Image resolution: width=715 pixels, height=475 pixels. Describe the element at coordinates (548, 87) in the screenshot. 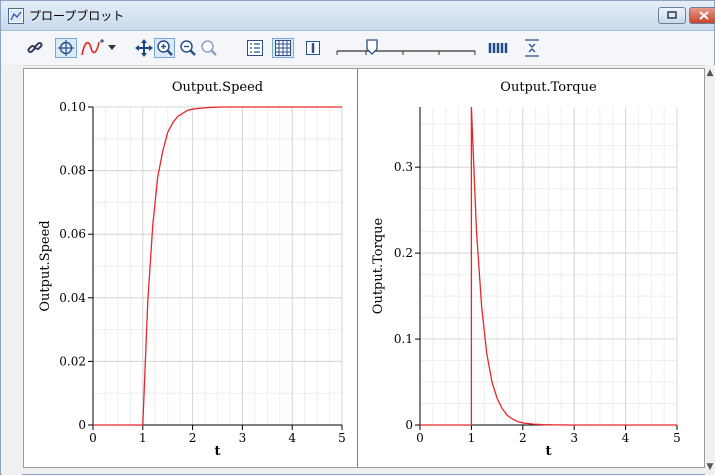

I see `chart-title: Output.Torque` at that location.